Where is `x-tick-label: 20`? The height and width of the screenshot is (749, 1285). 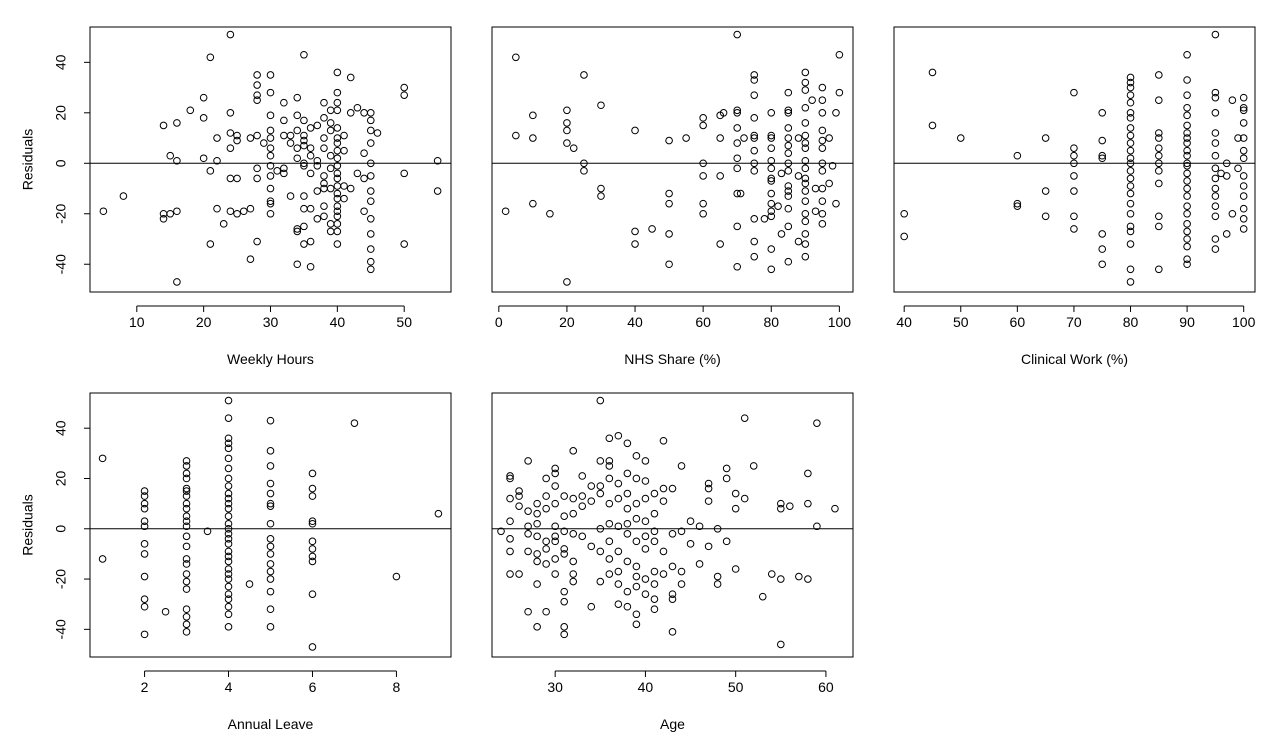 x-tick-label: 20 is located at coordinates (567, 322).